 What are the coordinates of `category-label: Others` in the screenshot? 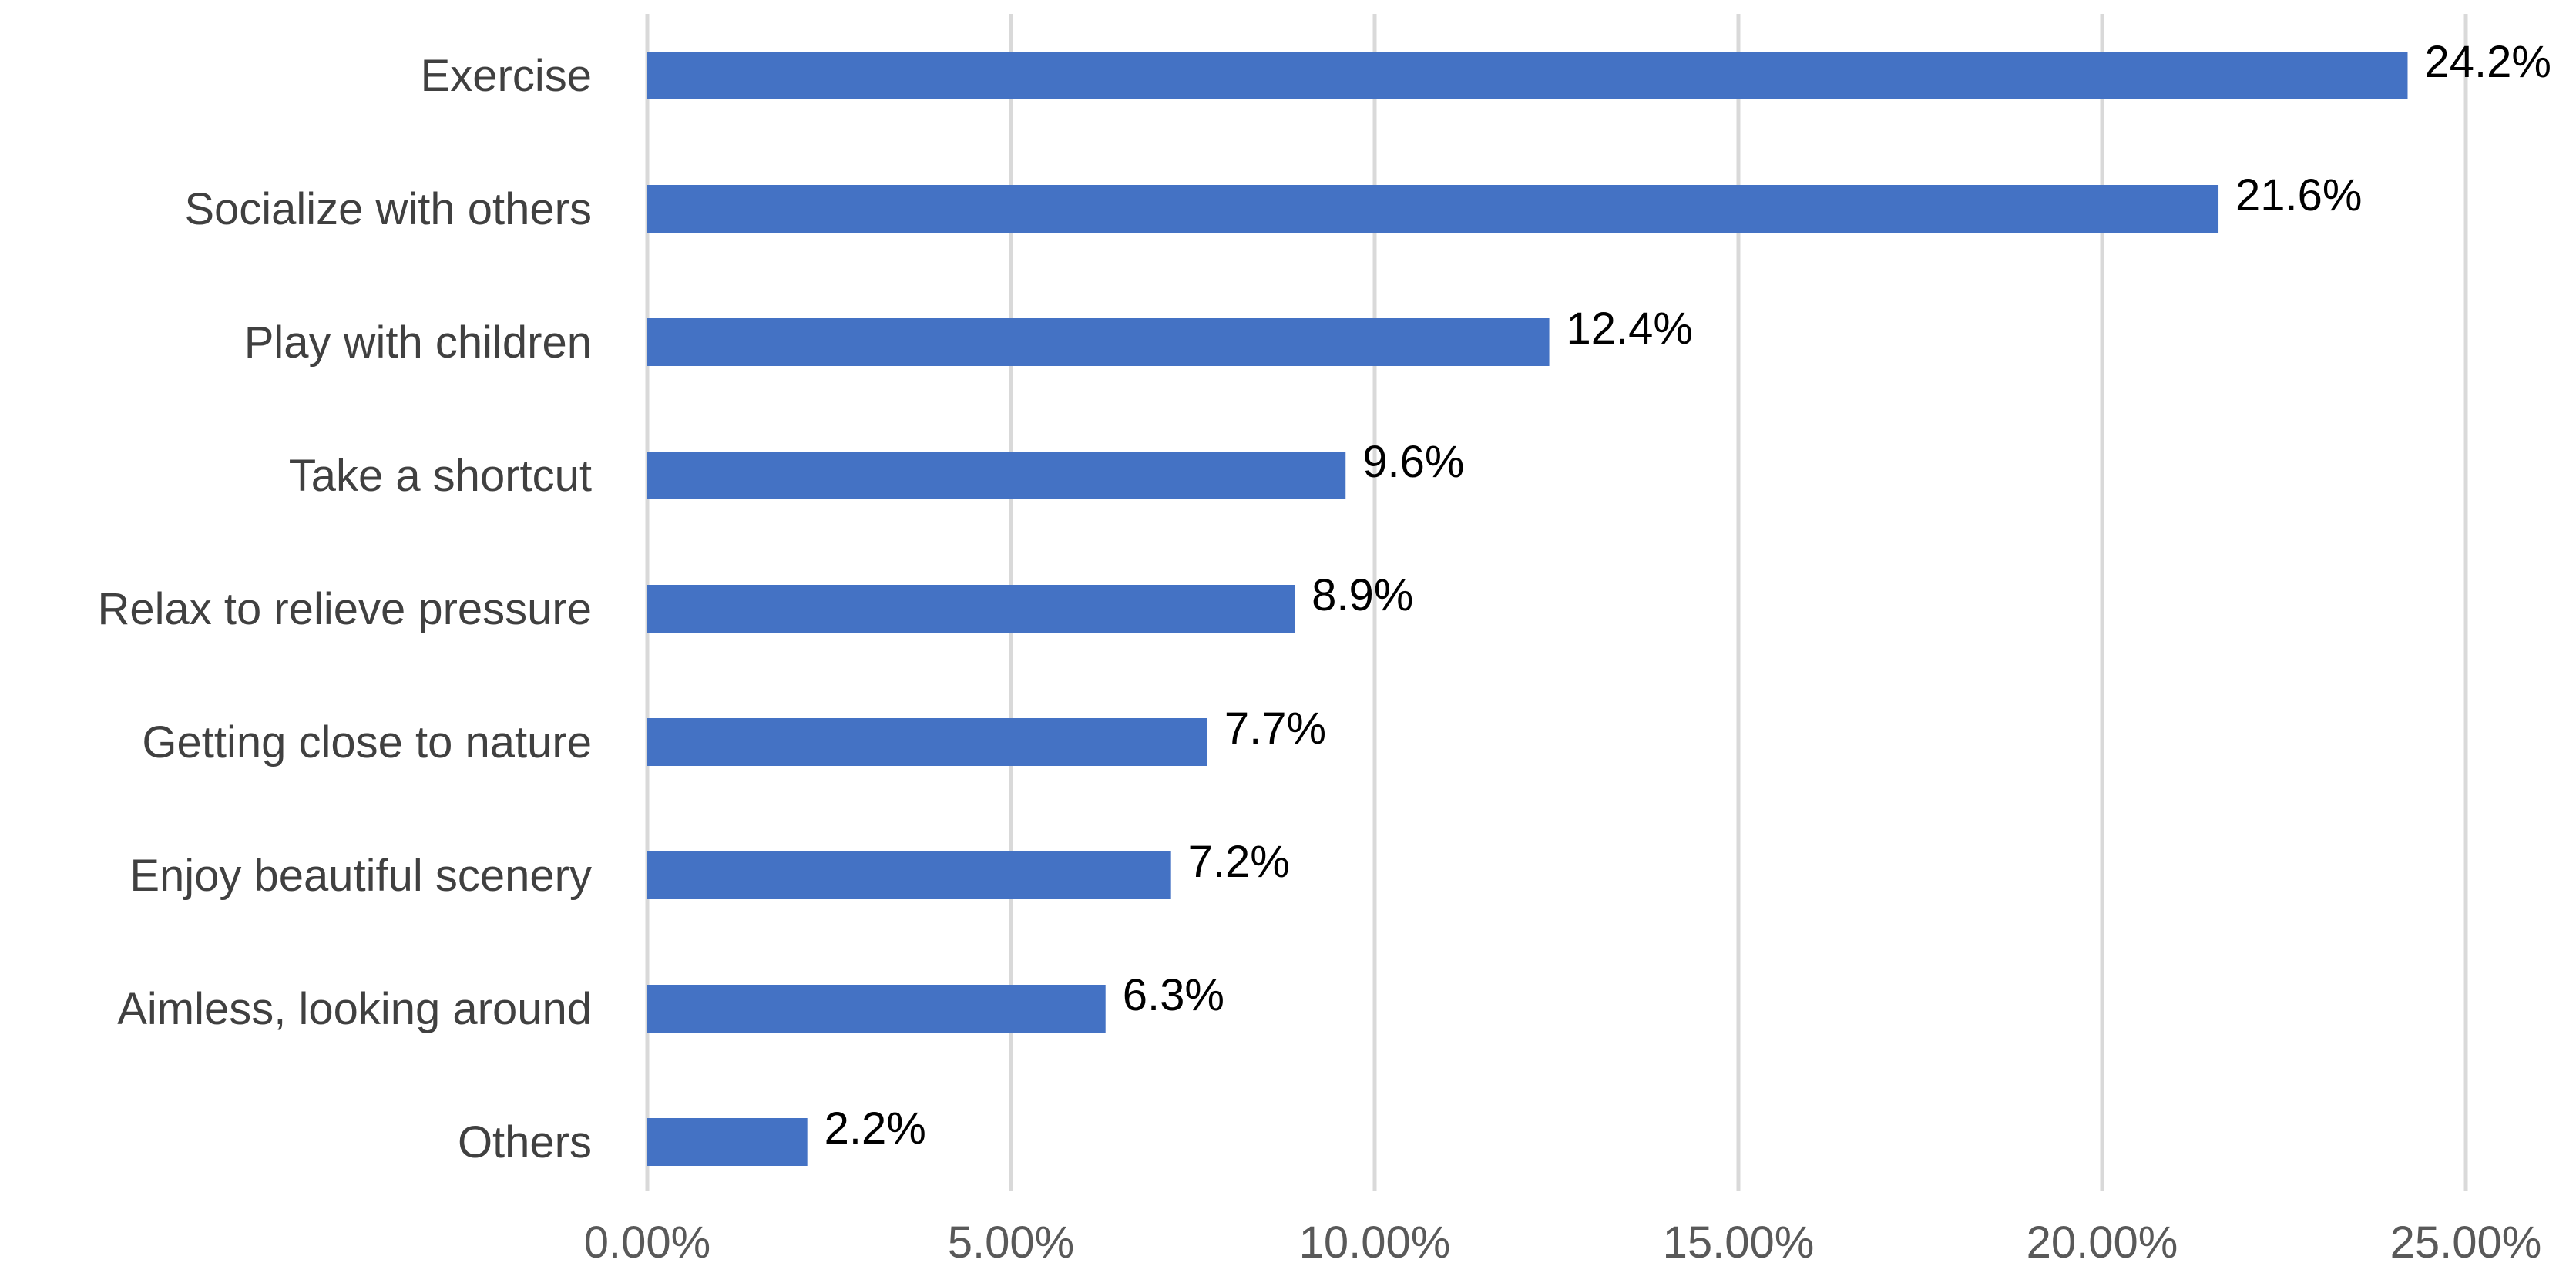 It's located at (525, 1142).